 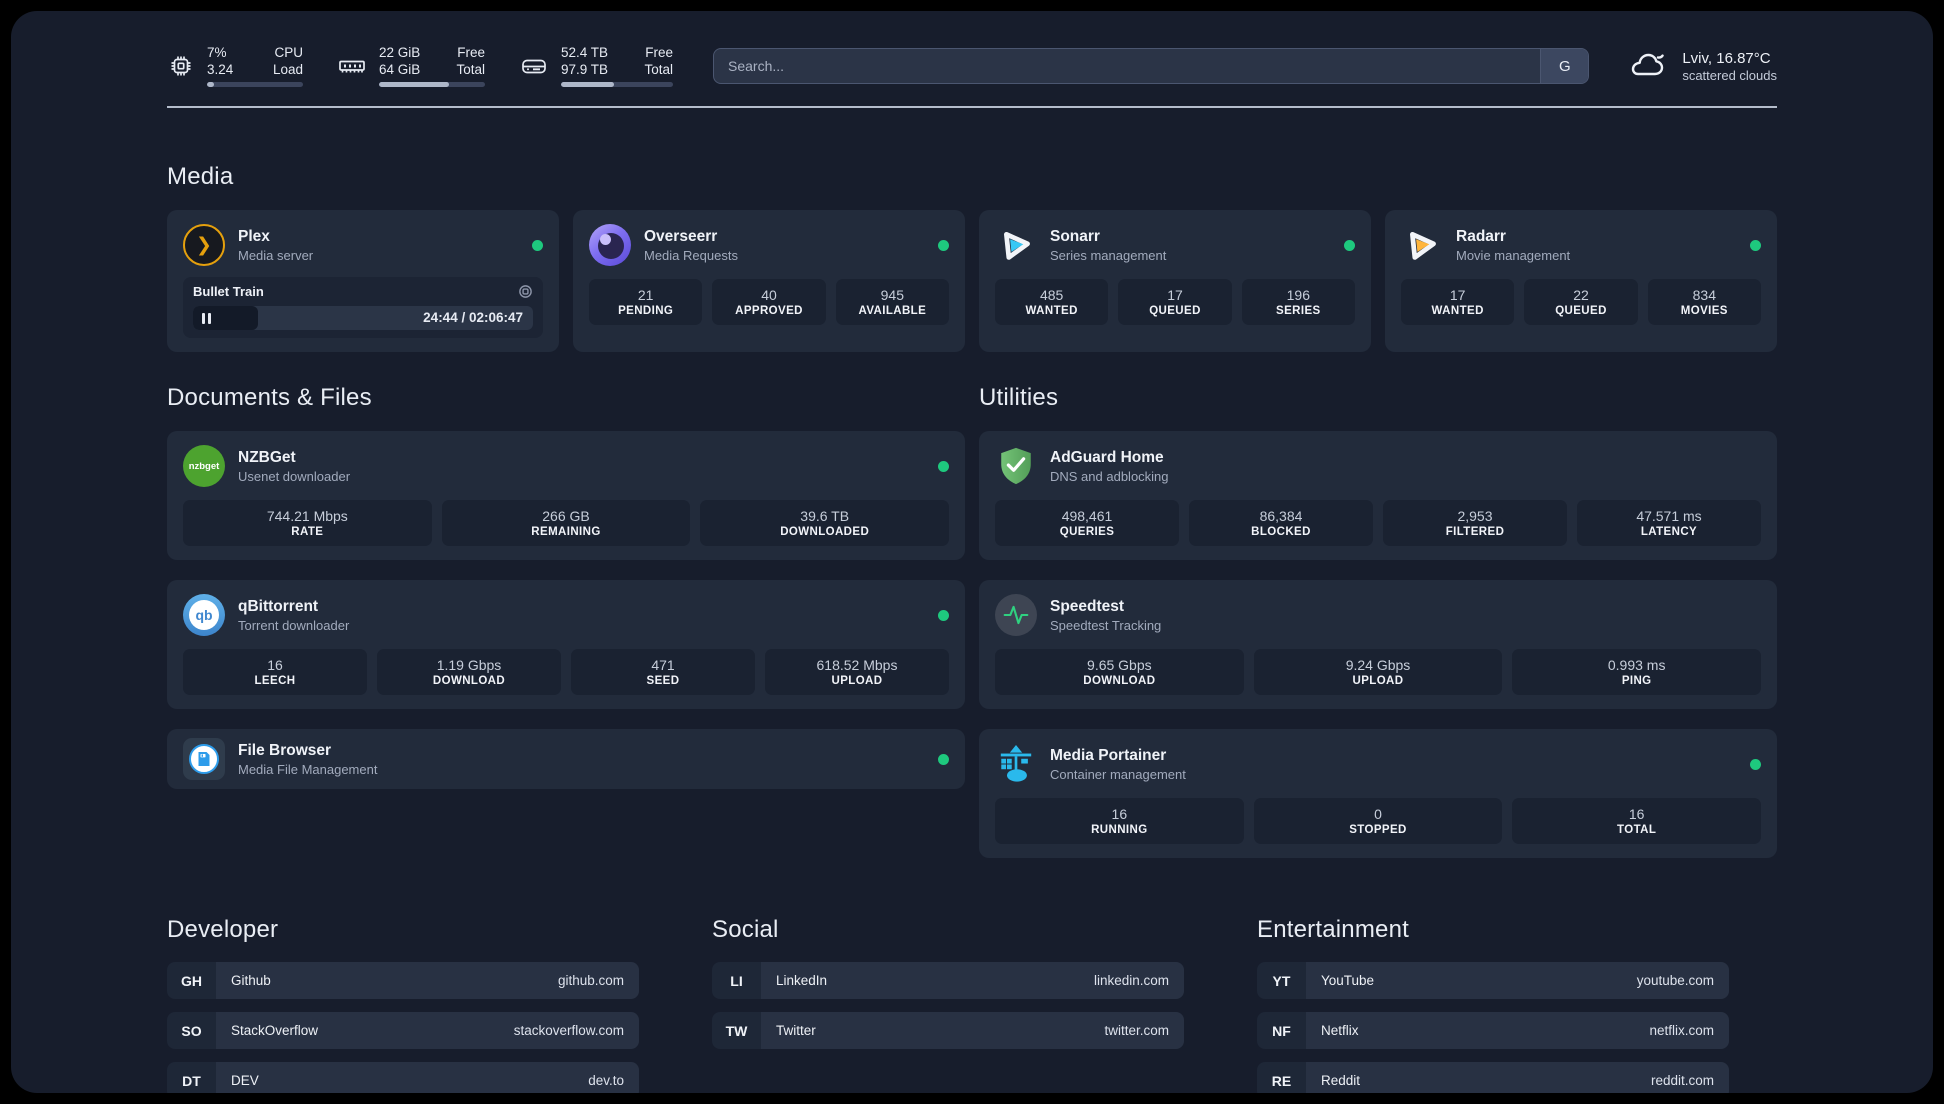 What do you see at coordinates (948, 1030) in the screenshot?
I see `bookmark-twitter: TW Twitter twitter.com` at bounding box center [948, 1030].